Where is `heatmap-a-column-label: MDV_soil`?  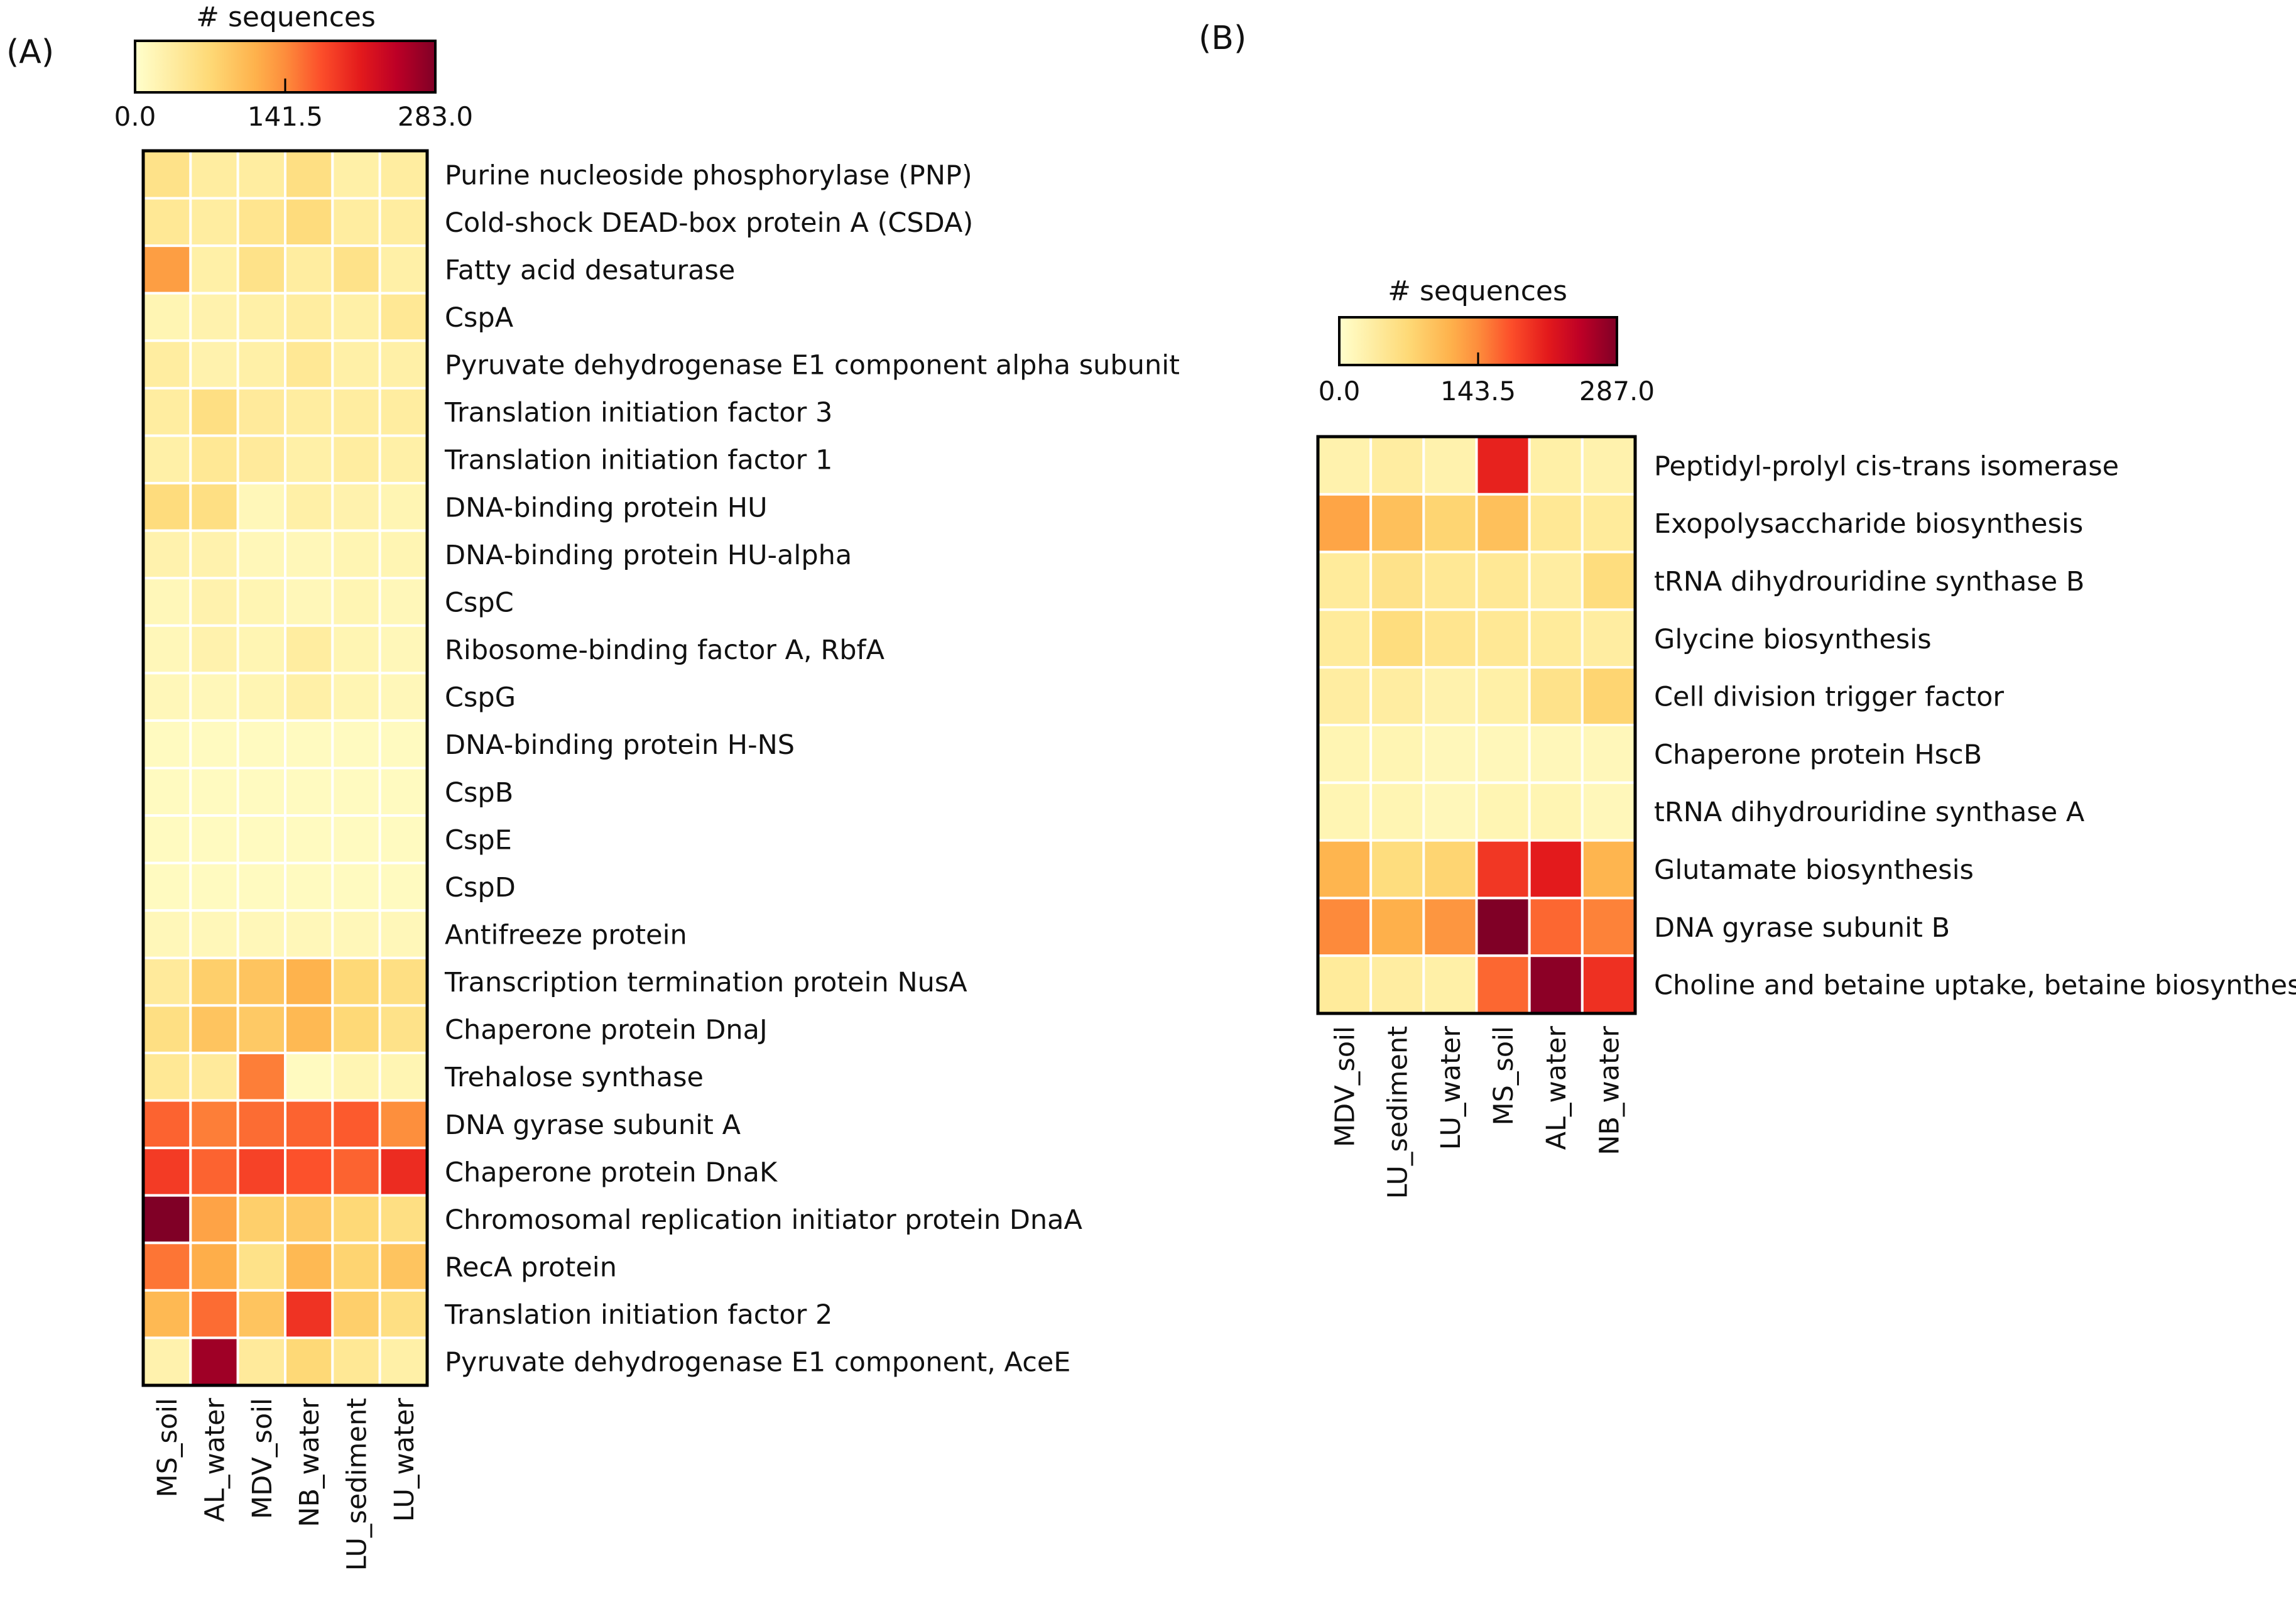 heatmap-a-column-label: MDV_soil is located at coordinates (262, 1458).